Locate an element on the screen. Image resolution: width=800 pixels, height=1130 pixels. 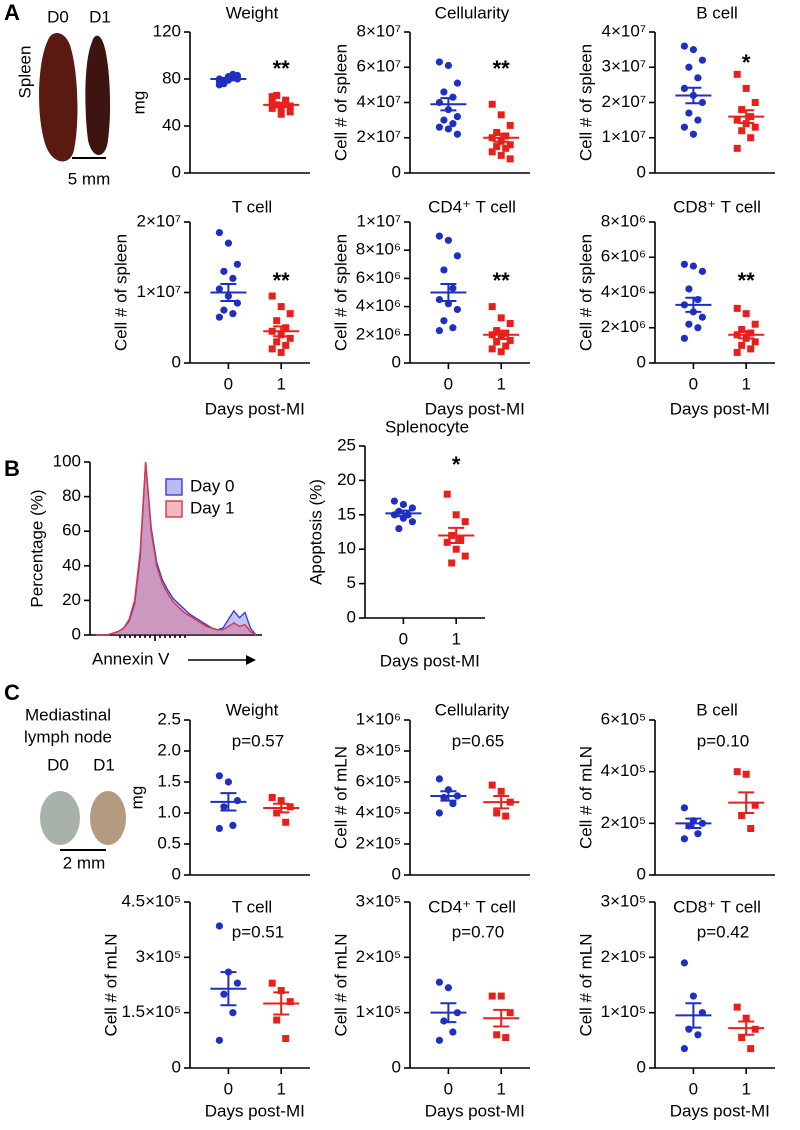
y-tick-label: 2.5 is located at coordinates (169, 718).